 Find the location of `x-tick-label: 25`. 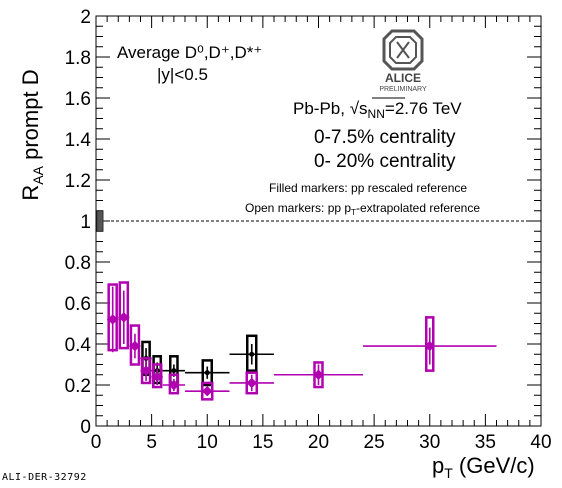

x-tick-label: 25 is located at coordinates (374, 442).